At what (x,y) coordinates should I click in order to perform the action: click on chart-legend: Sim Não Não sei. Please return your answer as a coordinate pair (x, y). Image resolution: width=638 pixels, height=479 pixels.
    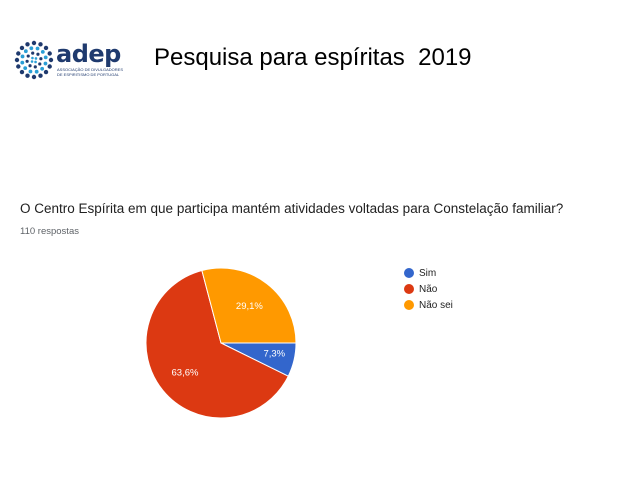
    Looking at the image, I should click on (428, 289).